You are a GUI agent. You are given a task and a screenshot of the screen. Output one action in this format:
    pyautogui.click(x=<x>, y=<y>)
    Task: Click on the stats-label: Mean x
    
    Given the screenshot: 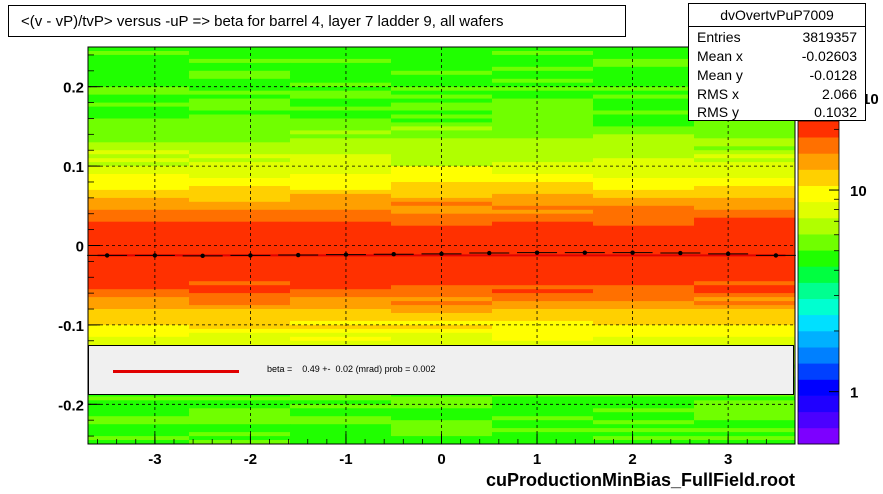 What is the action you would take?
    pyautogui.click(x=720, y=56)
    